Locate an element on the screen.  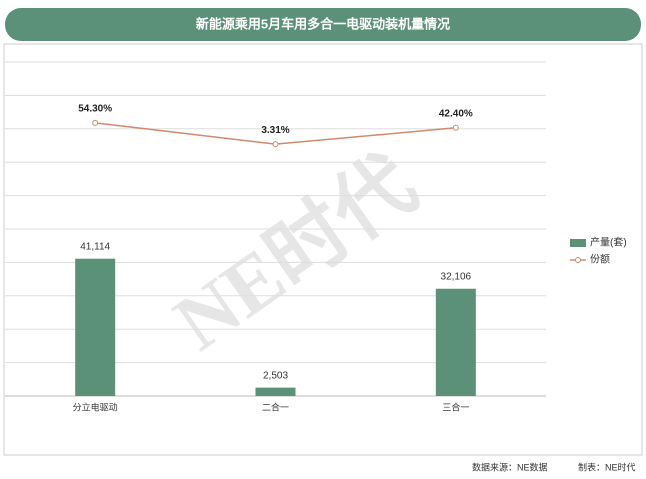
data-label: 42.40% is located at coordinates (456, 113).